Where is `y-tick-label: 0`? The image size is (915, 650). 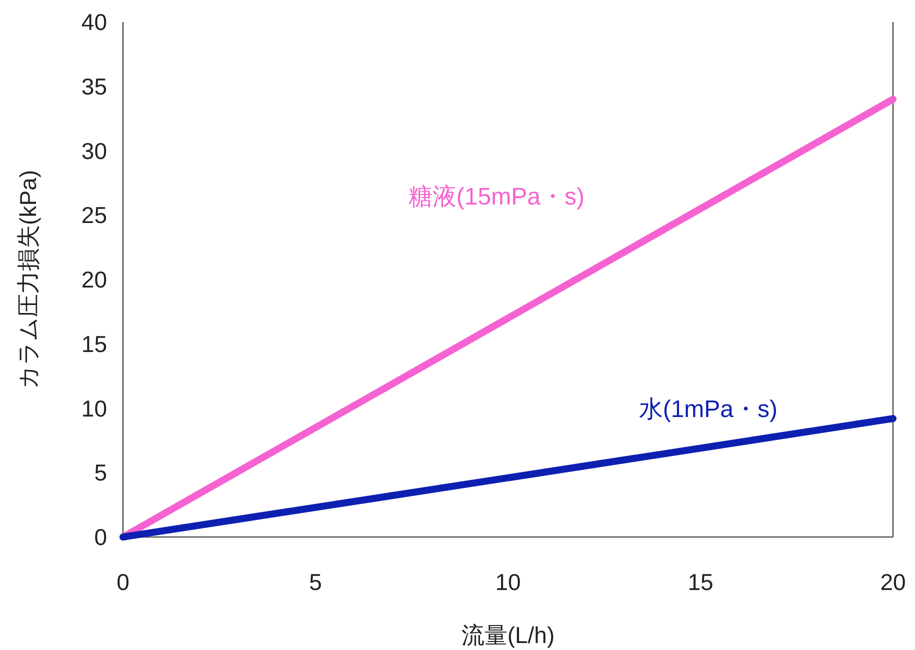 y-tick-label: 0 is located at coordinates (100, 537).